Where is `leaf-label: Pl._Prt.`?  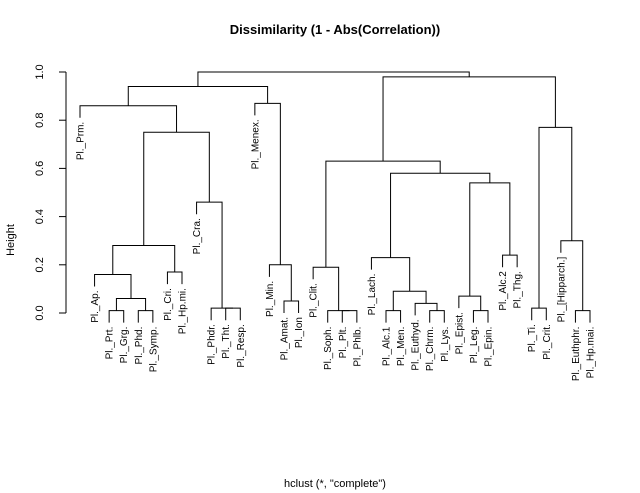
leaf-label: Pl._Prt. is located at coordinates (110, 343).